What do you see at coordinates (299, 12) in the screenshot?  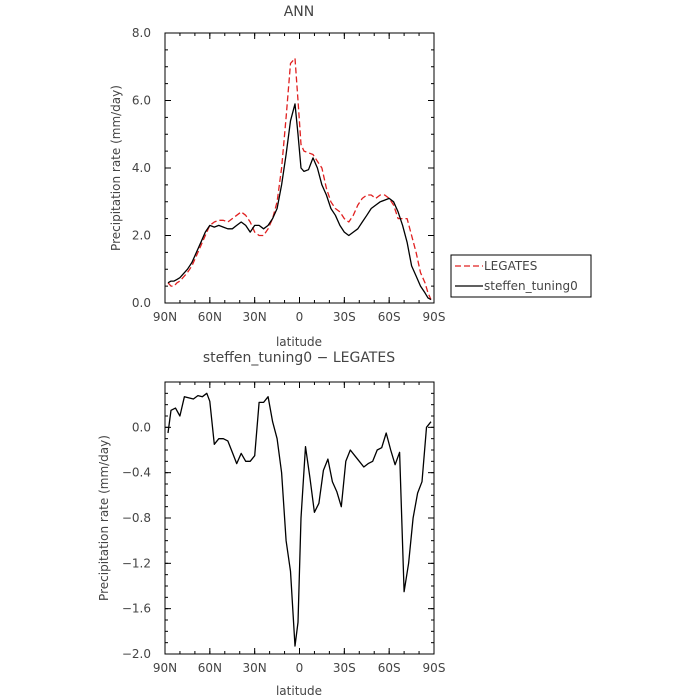 I see `top-panel-title: ANN` at bounding box center [299, 12].